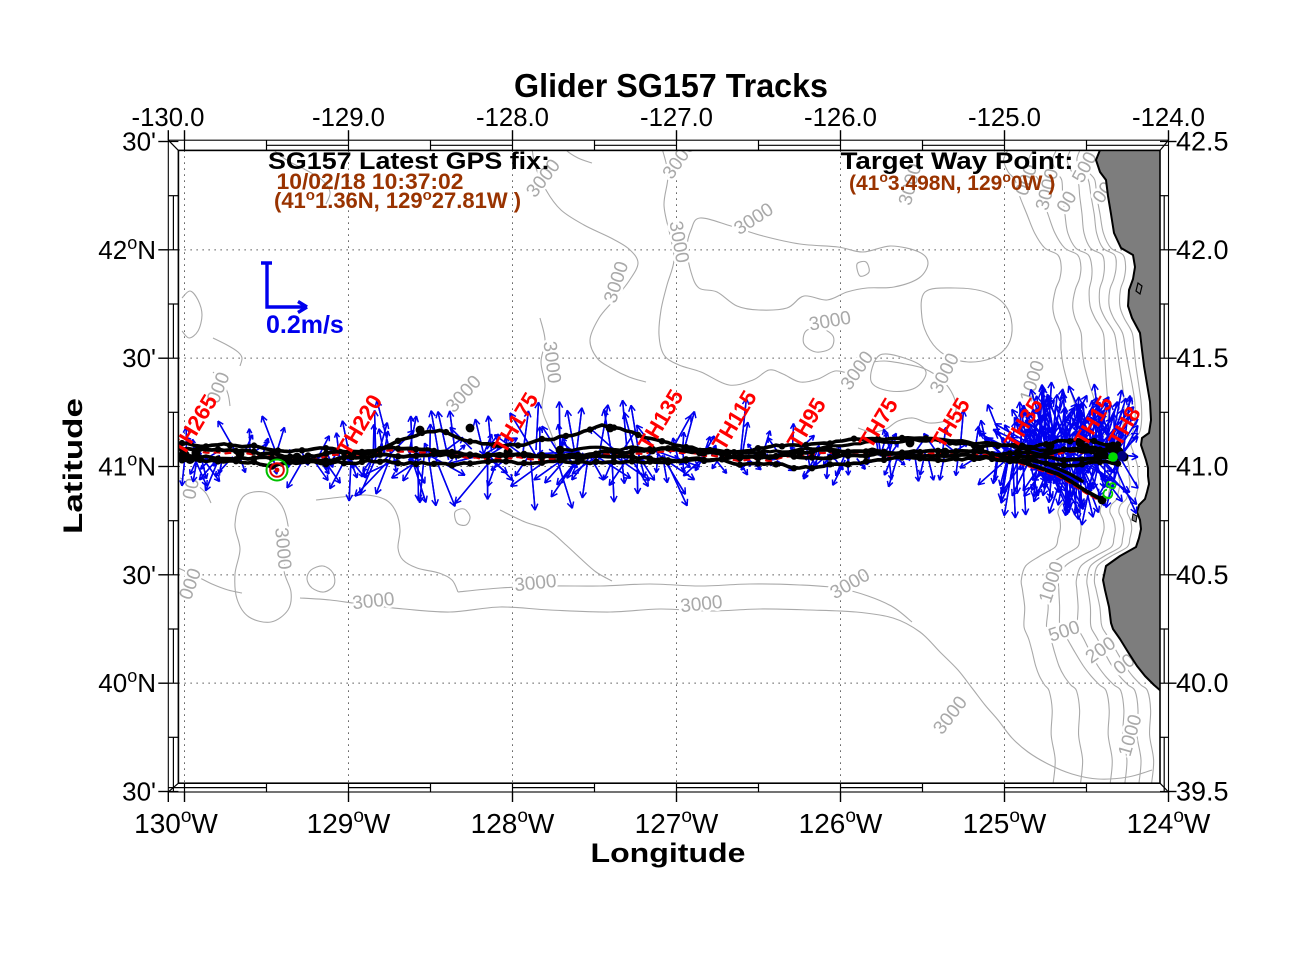  I want to click on svg-text: 10/02/18 10:37:02, so click(370, 181).